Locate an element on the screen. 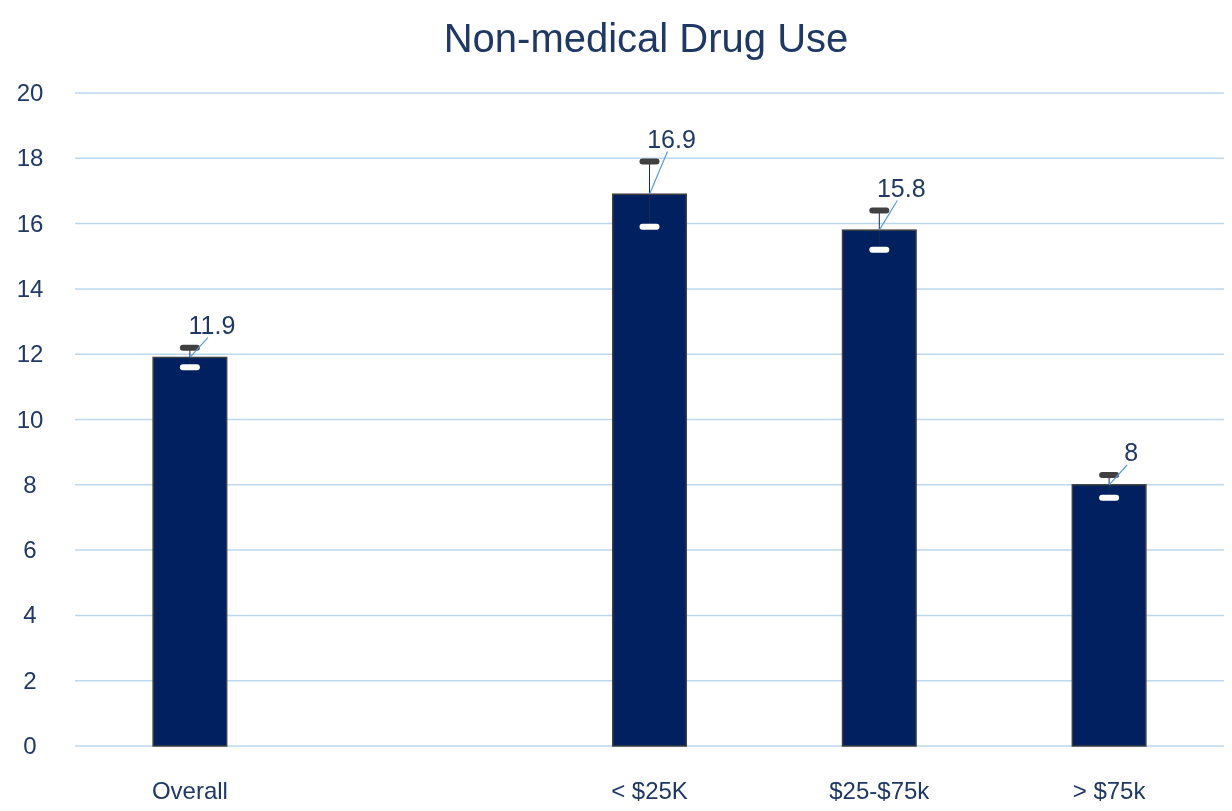 Image resolution: width=1232 pixels, height=811 pixels. y-tick-label: 6 is located at coordinates (30, 550).